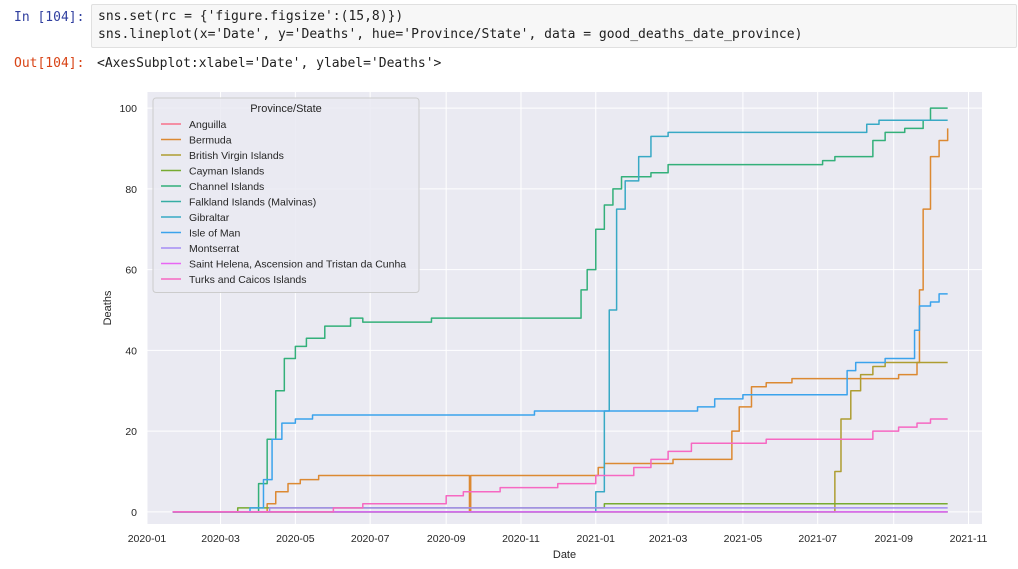 The width and height of the screenshot is (1018, 569). I want to click on x-tick-label: 2020-09, so click(446, 539).